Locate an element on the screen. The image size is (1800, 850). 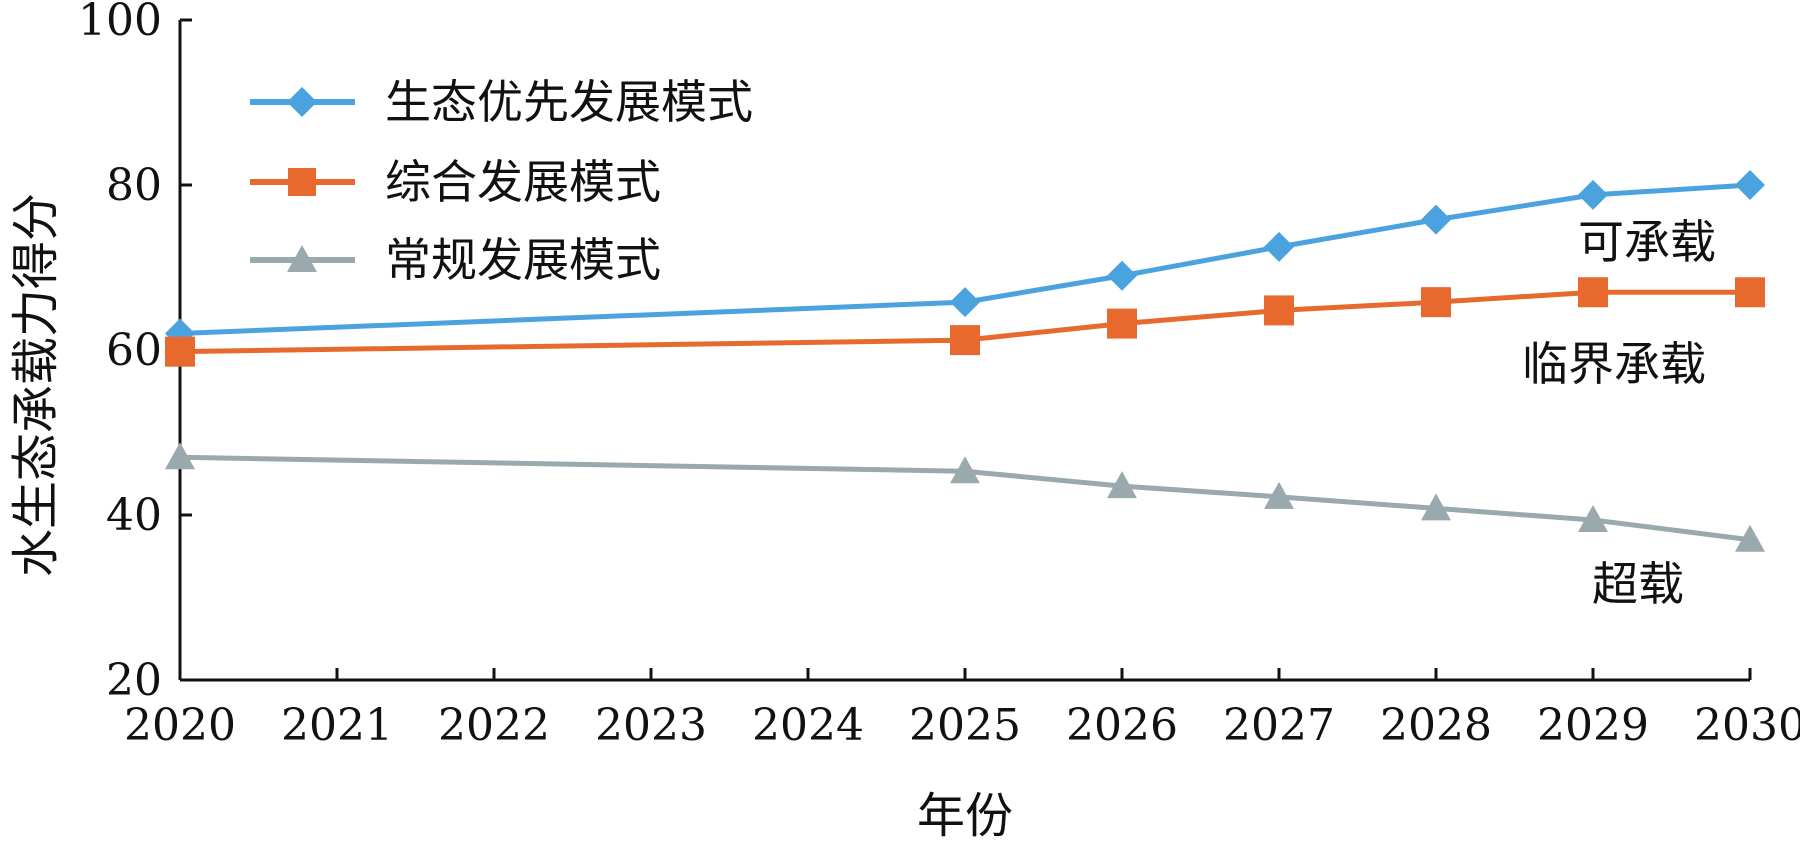
annotation-bearable: 可承载 is located at coordinates (1647, 242).